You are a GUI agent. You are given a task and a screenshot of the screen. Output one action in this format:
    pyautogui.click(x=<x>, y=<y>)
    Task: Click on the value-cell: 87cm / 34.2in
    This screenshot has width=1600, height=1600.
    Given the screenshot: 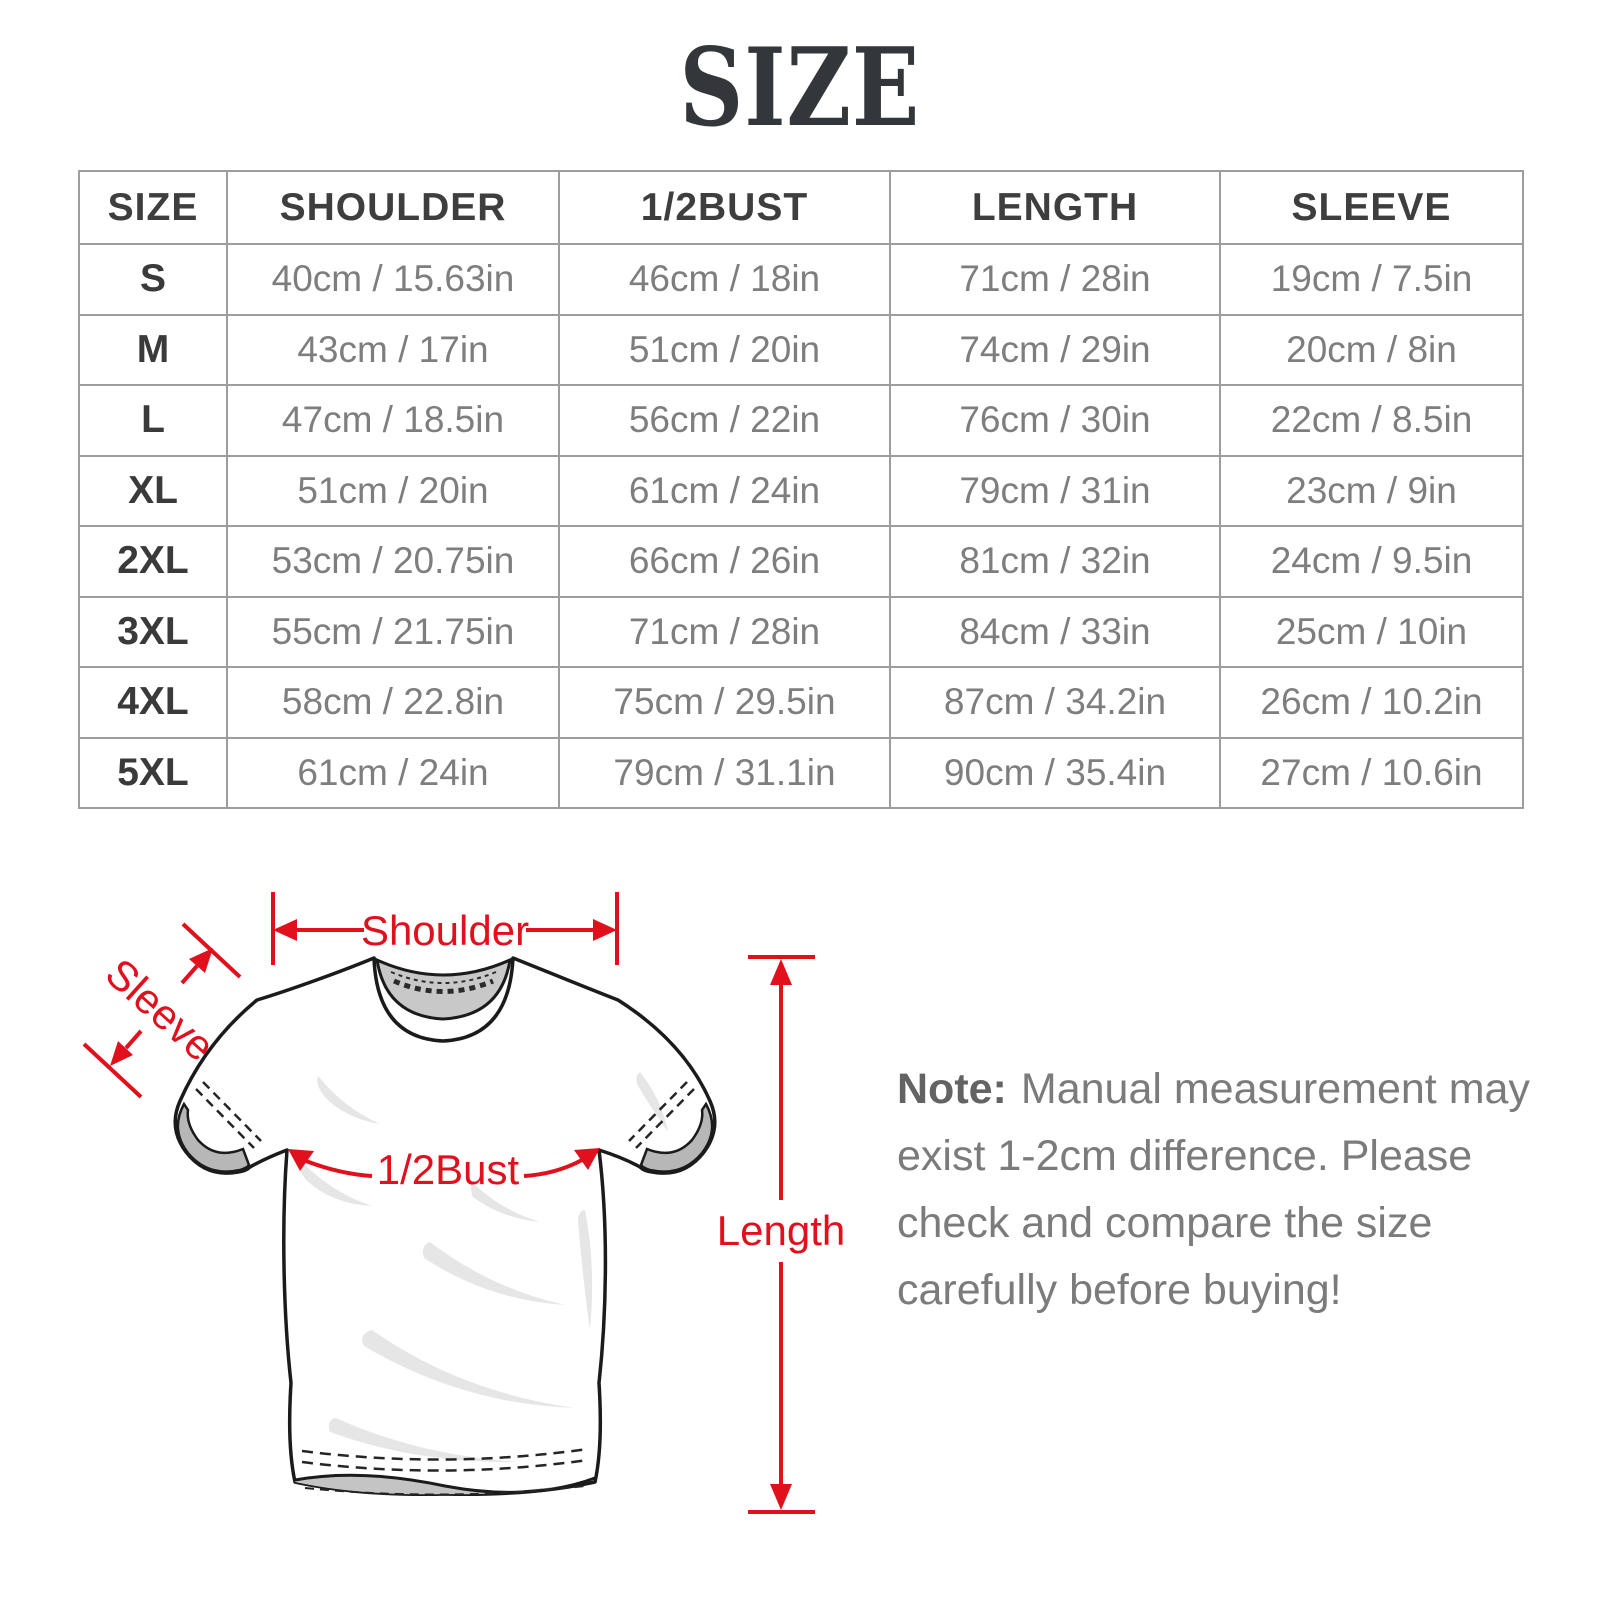 What is the action you would take?
    pyautogui.click(x=1055, y=702)
    